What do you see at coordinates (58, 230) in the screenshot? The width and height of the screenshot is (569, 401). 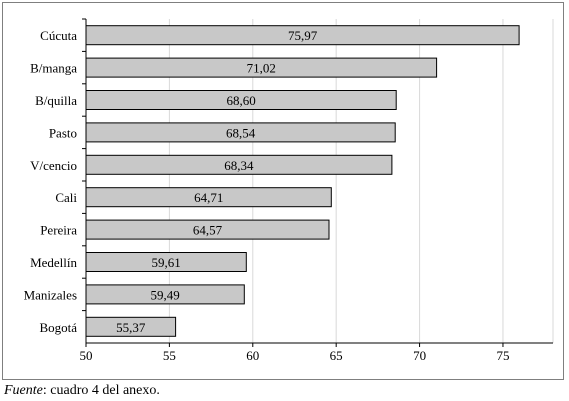 I see `category-label-6: Pereira` at bounding box center [58, 230].